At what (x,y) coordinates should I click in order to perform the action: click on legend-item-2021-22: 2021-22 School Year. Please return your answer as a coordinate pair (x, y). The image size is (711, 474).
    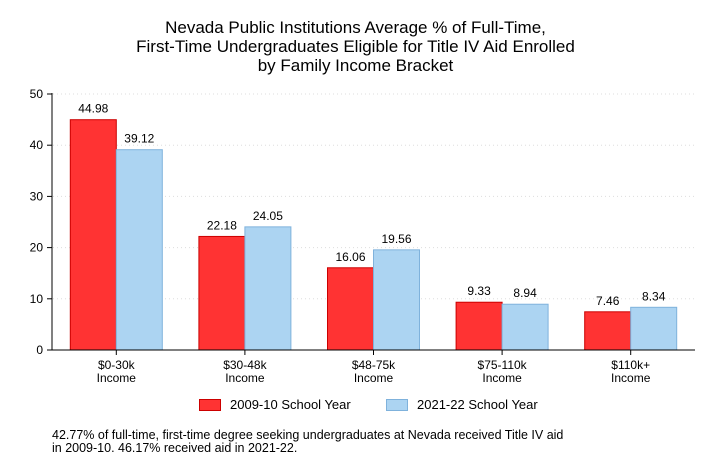
    Looking at the image, I should click on (462, 404).